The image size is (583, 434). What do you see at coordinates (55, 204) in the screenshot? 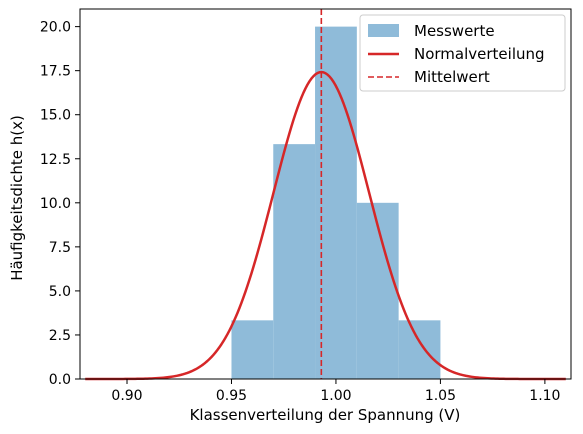
I see `y-tick-label: 10.0` at bounding box center [55, 204].